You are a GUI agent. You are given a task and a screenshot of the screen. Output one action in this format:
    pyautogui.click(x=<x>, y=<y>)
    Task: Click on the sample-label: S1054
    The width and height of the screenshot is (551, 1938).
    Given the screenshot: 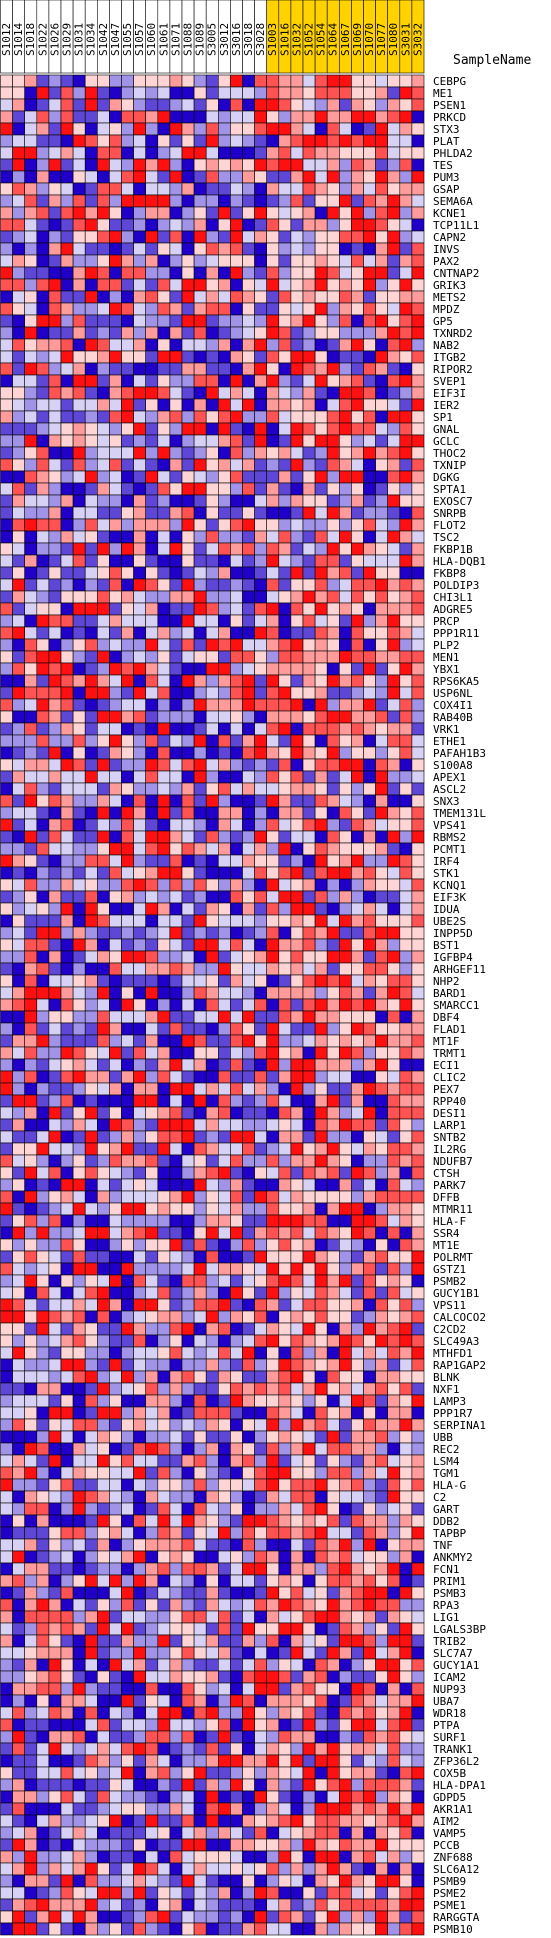 What is the action you would take?
    pyautogui.click(x=321, y=39)
    